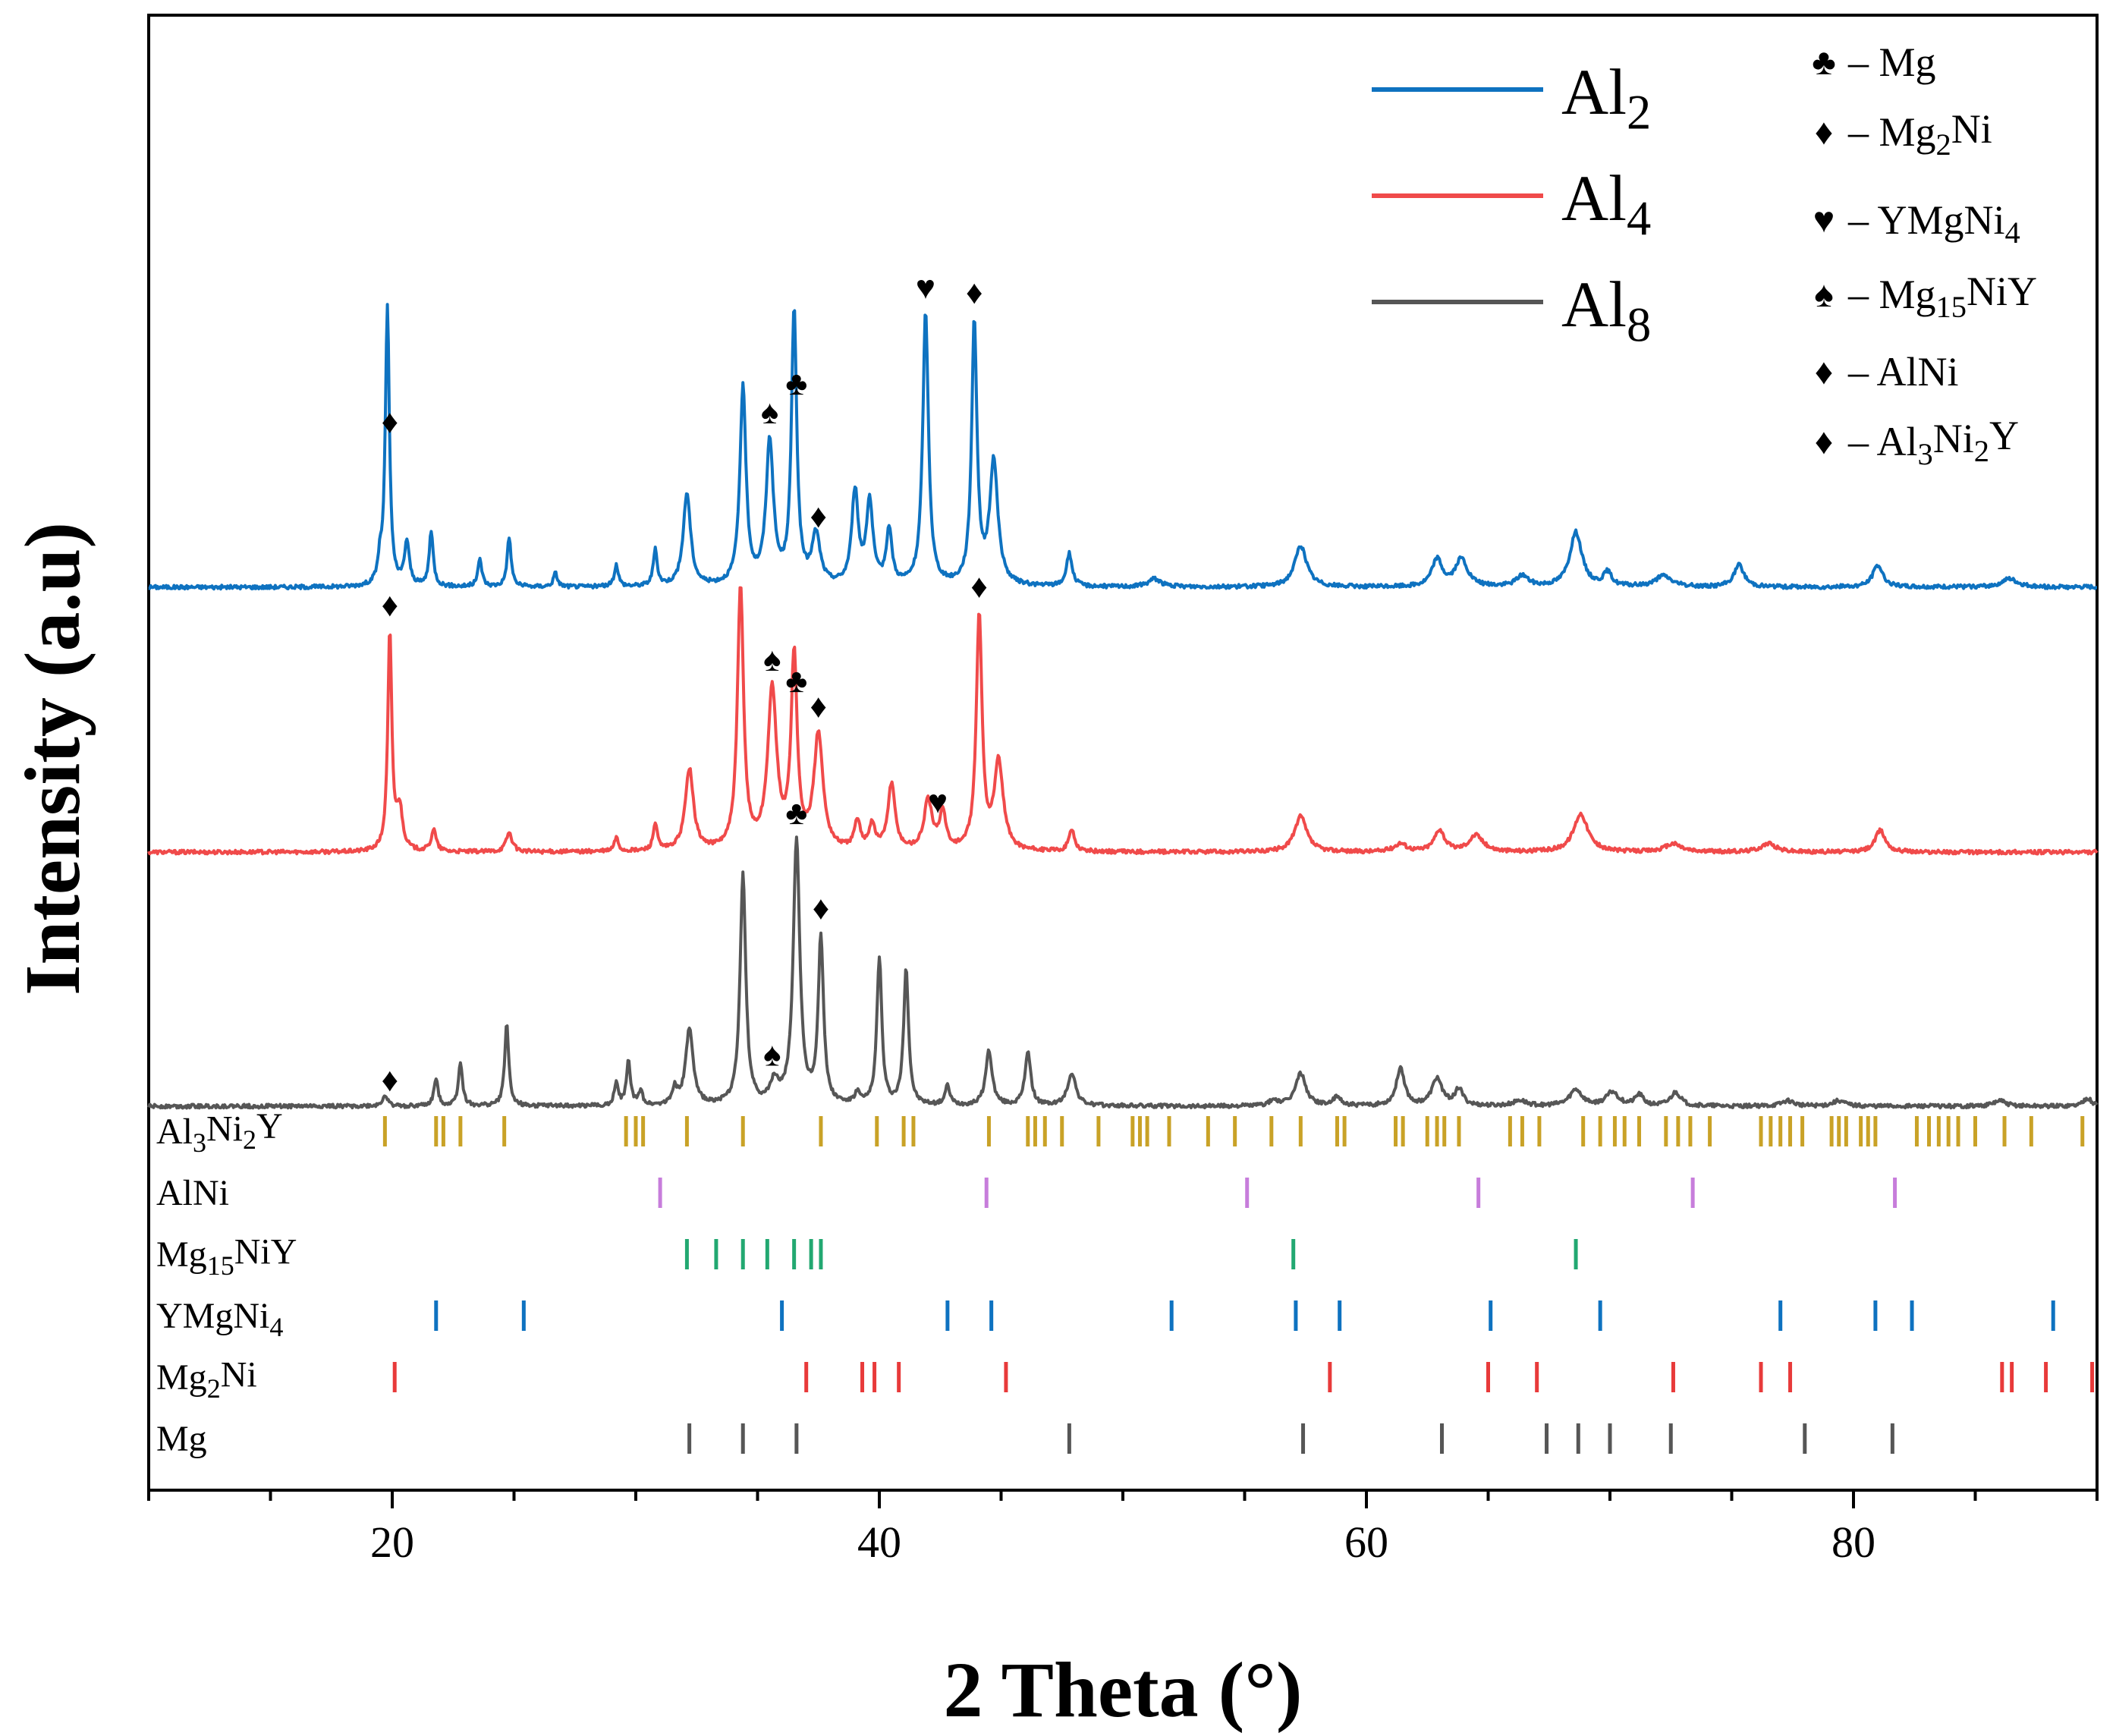  I want to click on legend-symbol-label: – Al3Ni2Y, so click(1933, 442).